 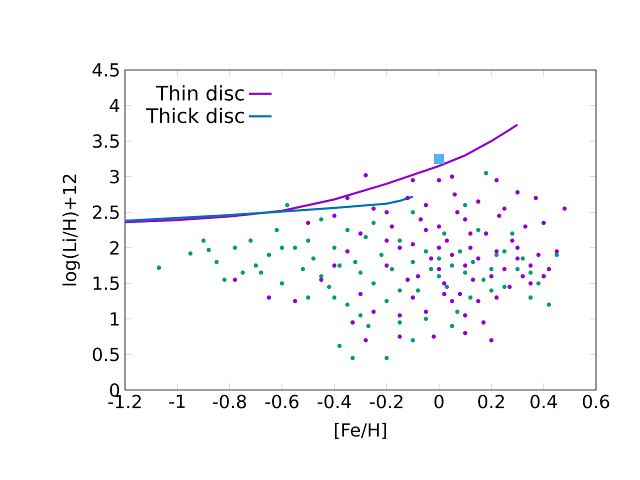 I want to click on y-tick-label: 0.5, so click(x=105, y=355).